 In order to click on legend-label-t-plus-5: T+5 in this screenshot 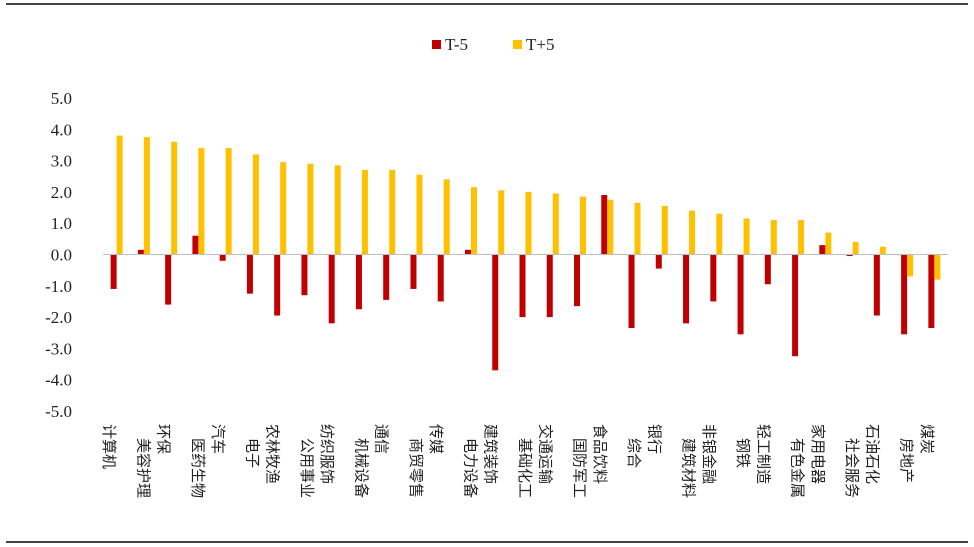, I will do `click(540, 44)`.